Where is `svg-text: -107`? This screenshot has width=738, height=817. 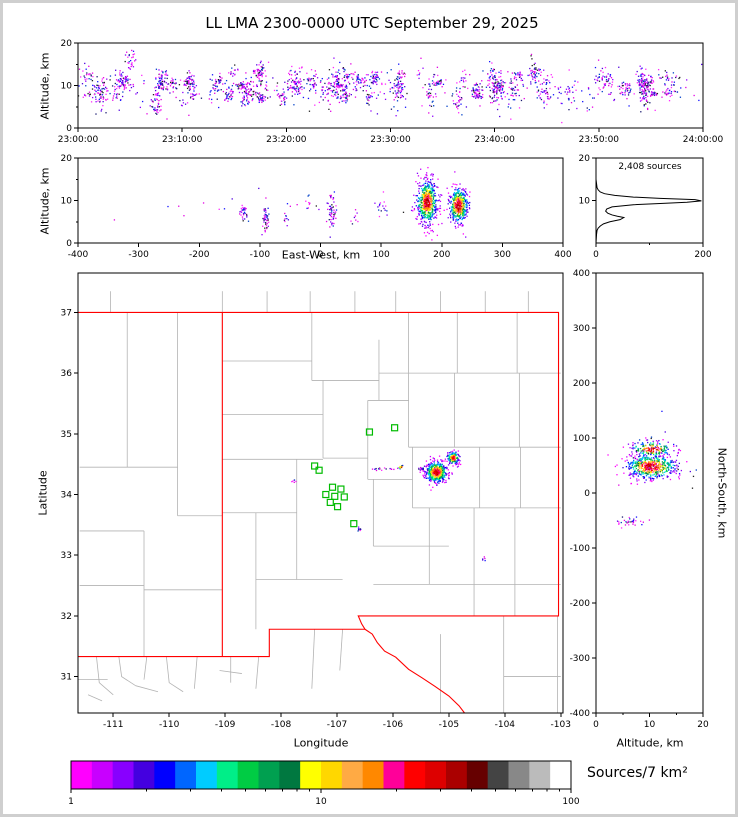 svg-text: -107 is located at coordinates (337, 725).